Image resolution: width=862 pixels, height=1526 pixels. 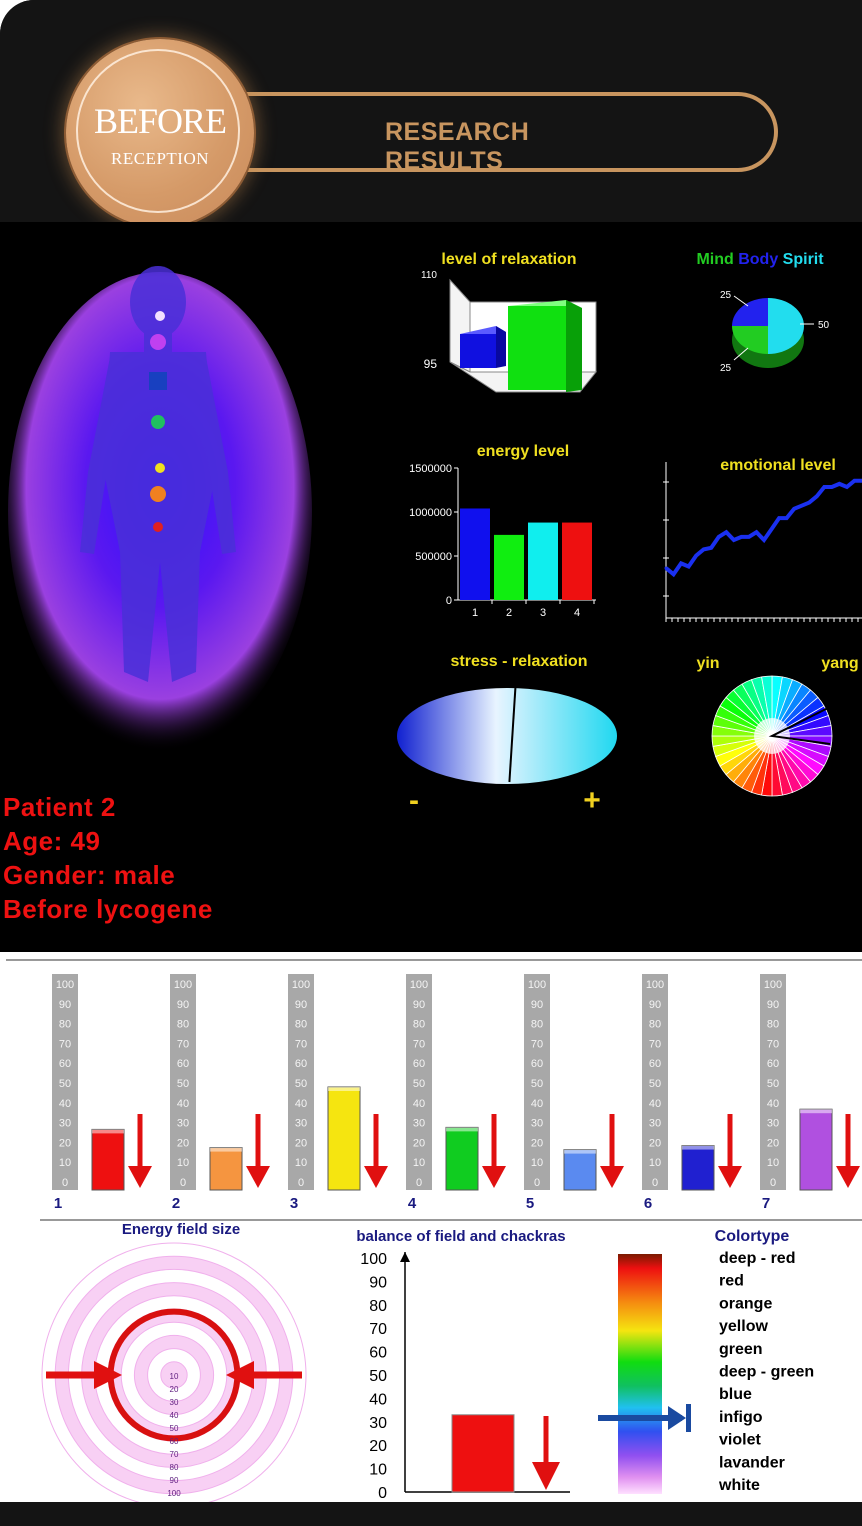 What do you see at coordinates (378, 1329) in the screenshot?
I see `balance-ytick: 70` at bounding box center [378, 1329].